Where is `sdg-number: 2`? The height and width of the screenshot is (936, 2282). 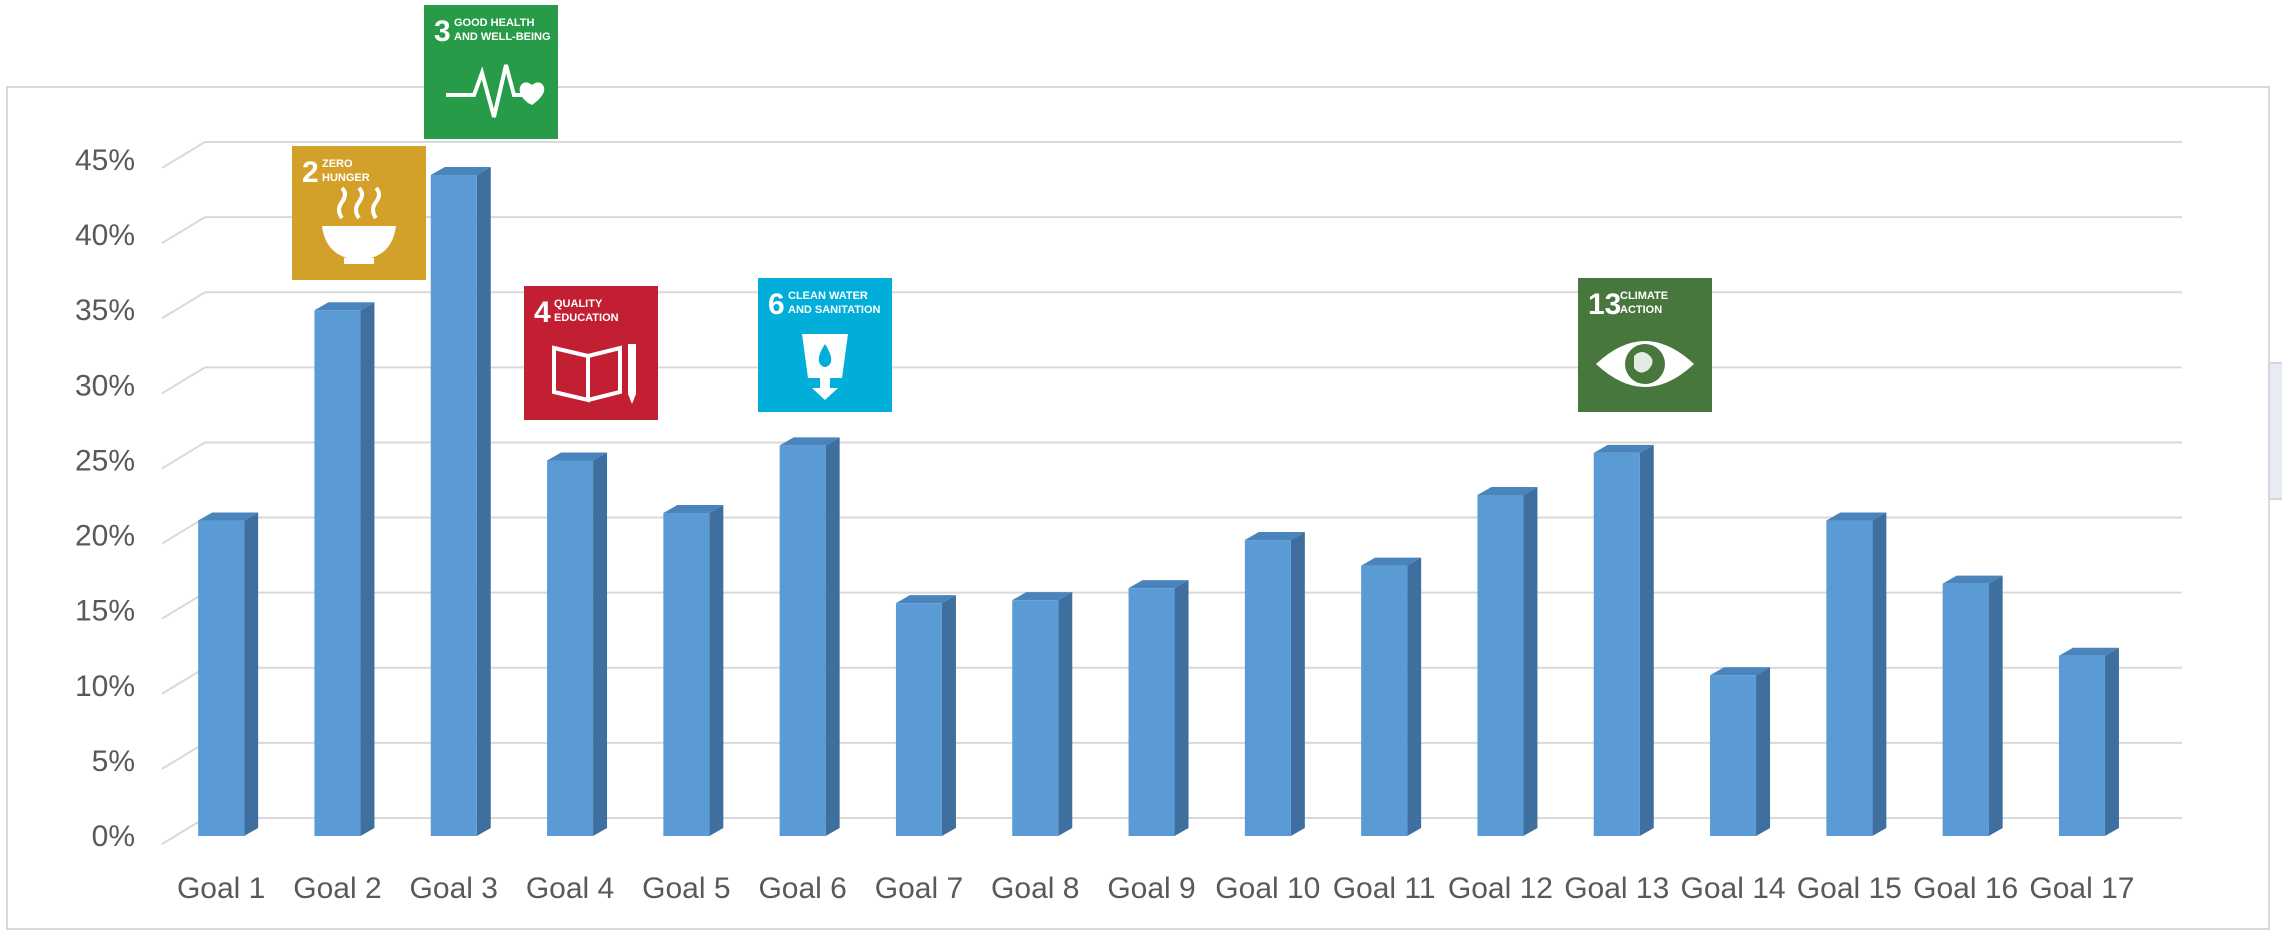
sdg-number: 2 is located at coordinates (310, 172).